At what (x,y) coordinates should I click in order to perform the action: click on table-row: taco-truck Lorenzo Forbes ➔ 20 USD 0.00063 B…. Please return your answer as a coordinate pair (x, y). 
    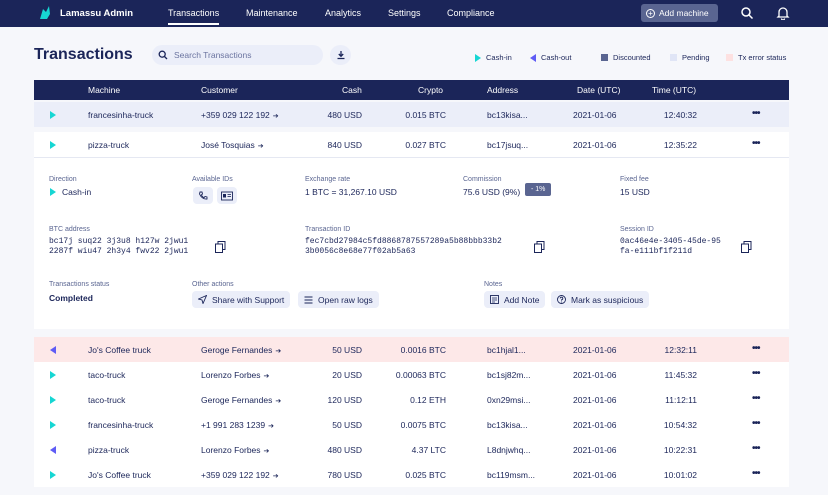
    Looking at the image, I should click on (411, 374).